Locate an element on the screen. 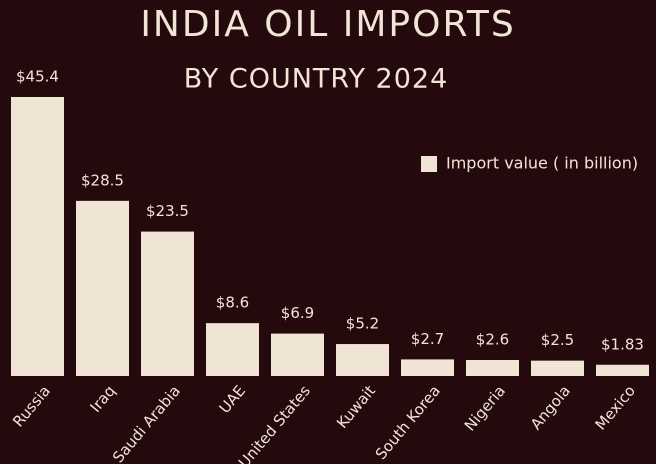  data-label: $2.6 is located at coordinates (492, 340).